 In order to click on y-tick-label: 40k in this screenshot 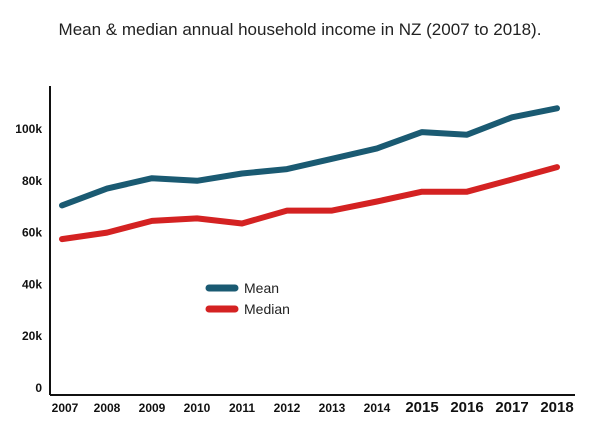, I will do `click(32, 284)`.